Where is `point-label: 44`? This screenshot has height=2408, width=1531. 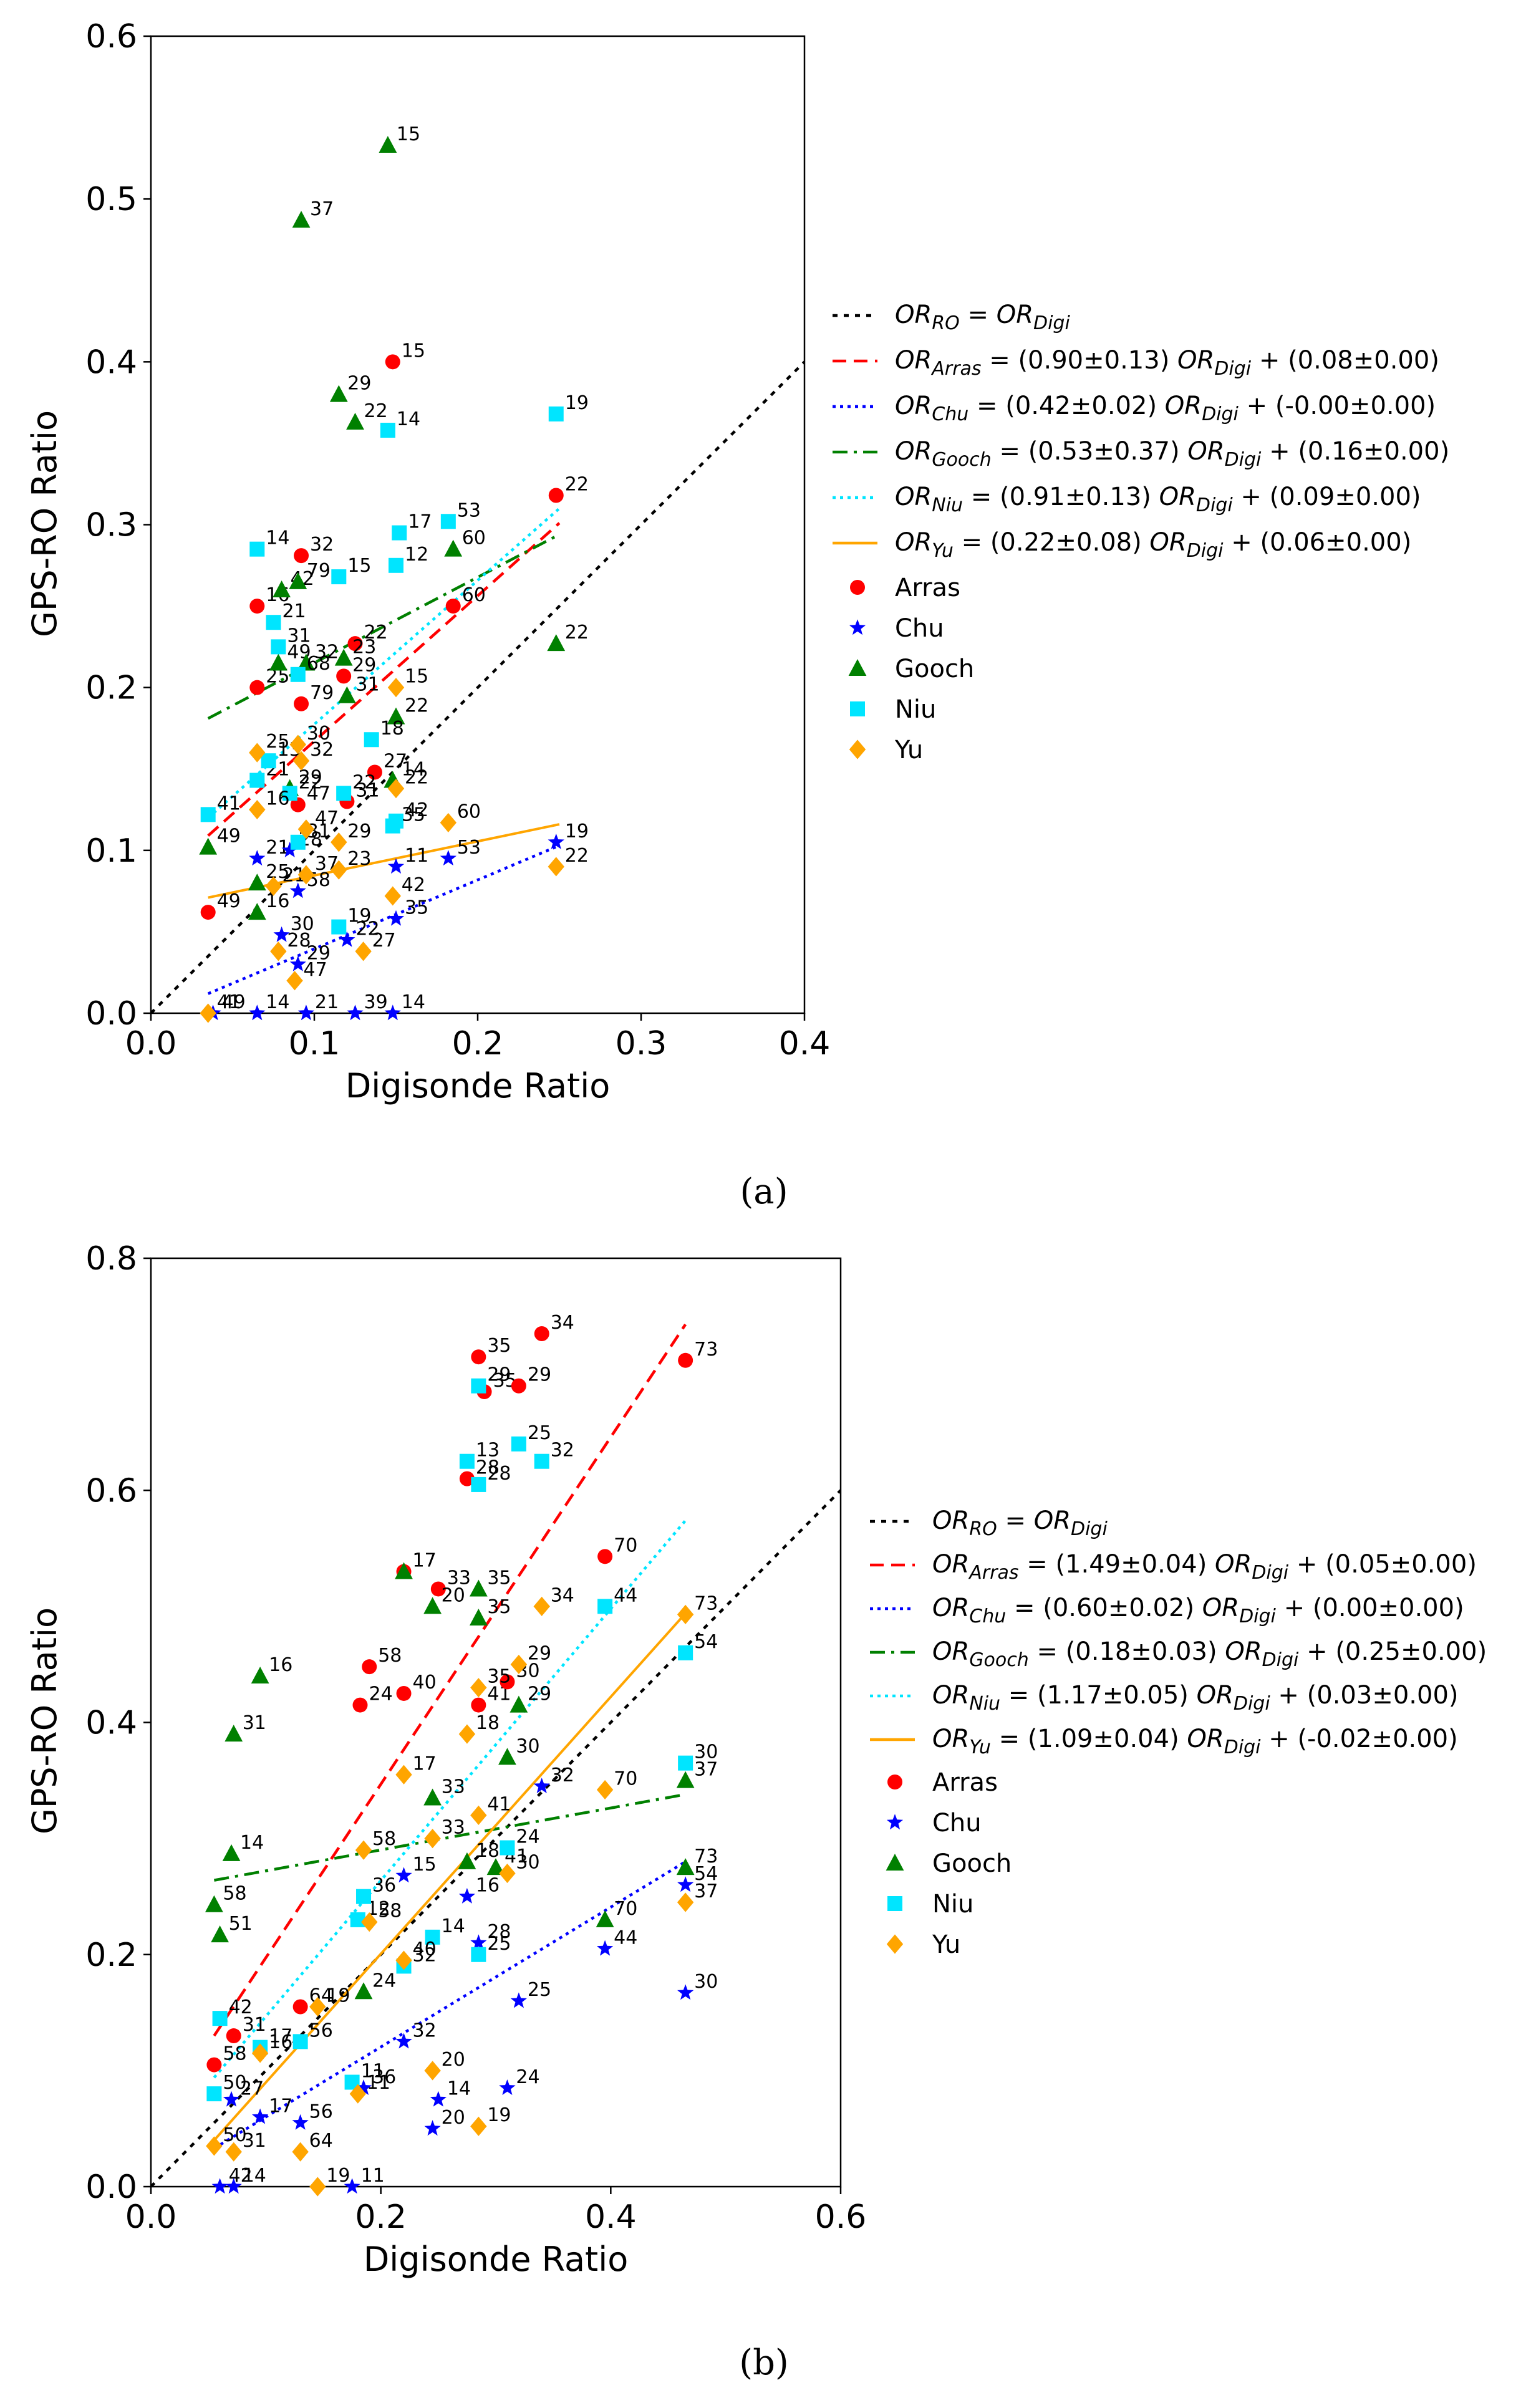 point-label: 44 is located at coordinates (625, 1595).